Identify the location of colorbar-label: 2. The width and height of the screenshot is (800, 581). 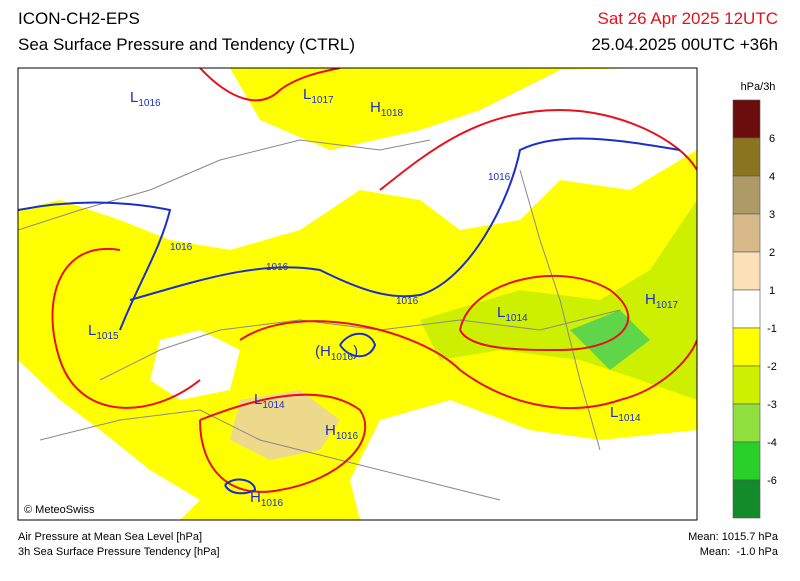
(772, 253).